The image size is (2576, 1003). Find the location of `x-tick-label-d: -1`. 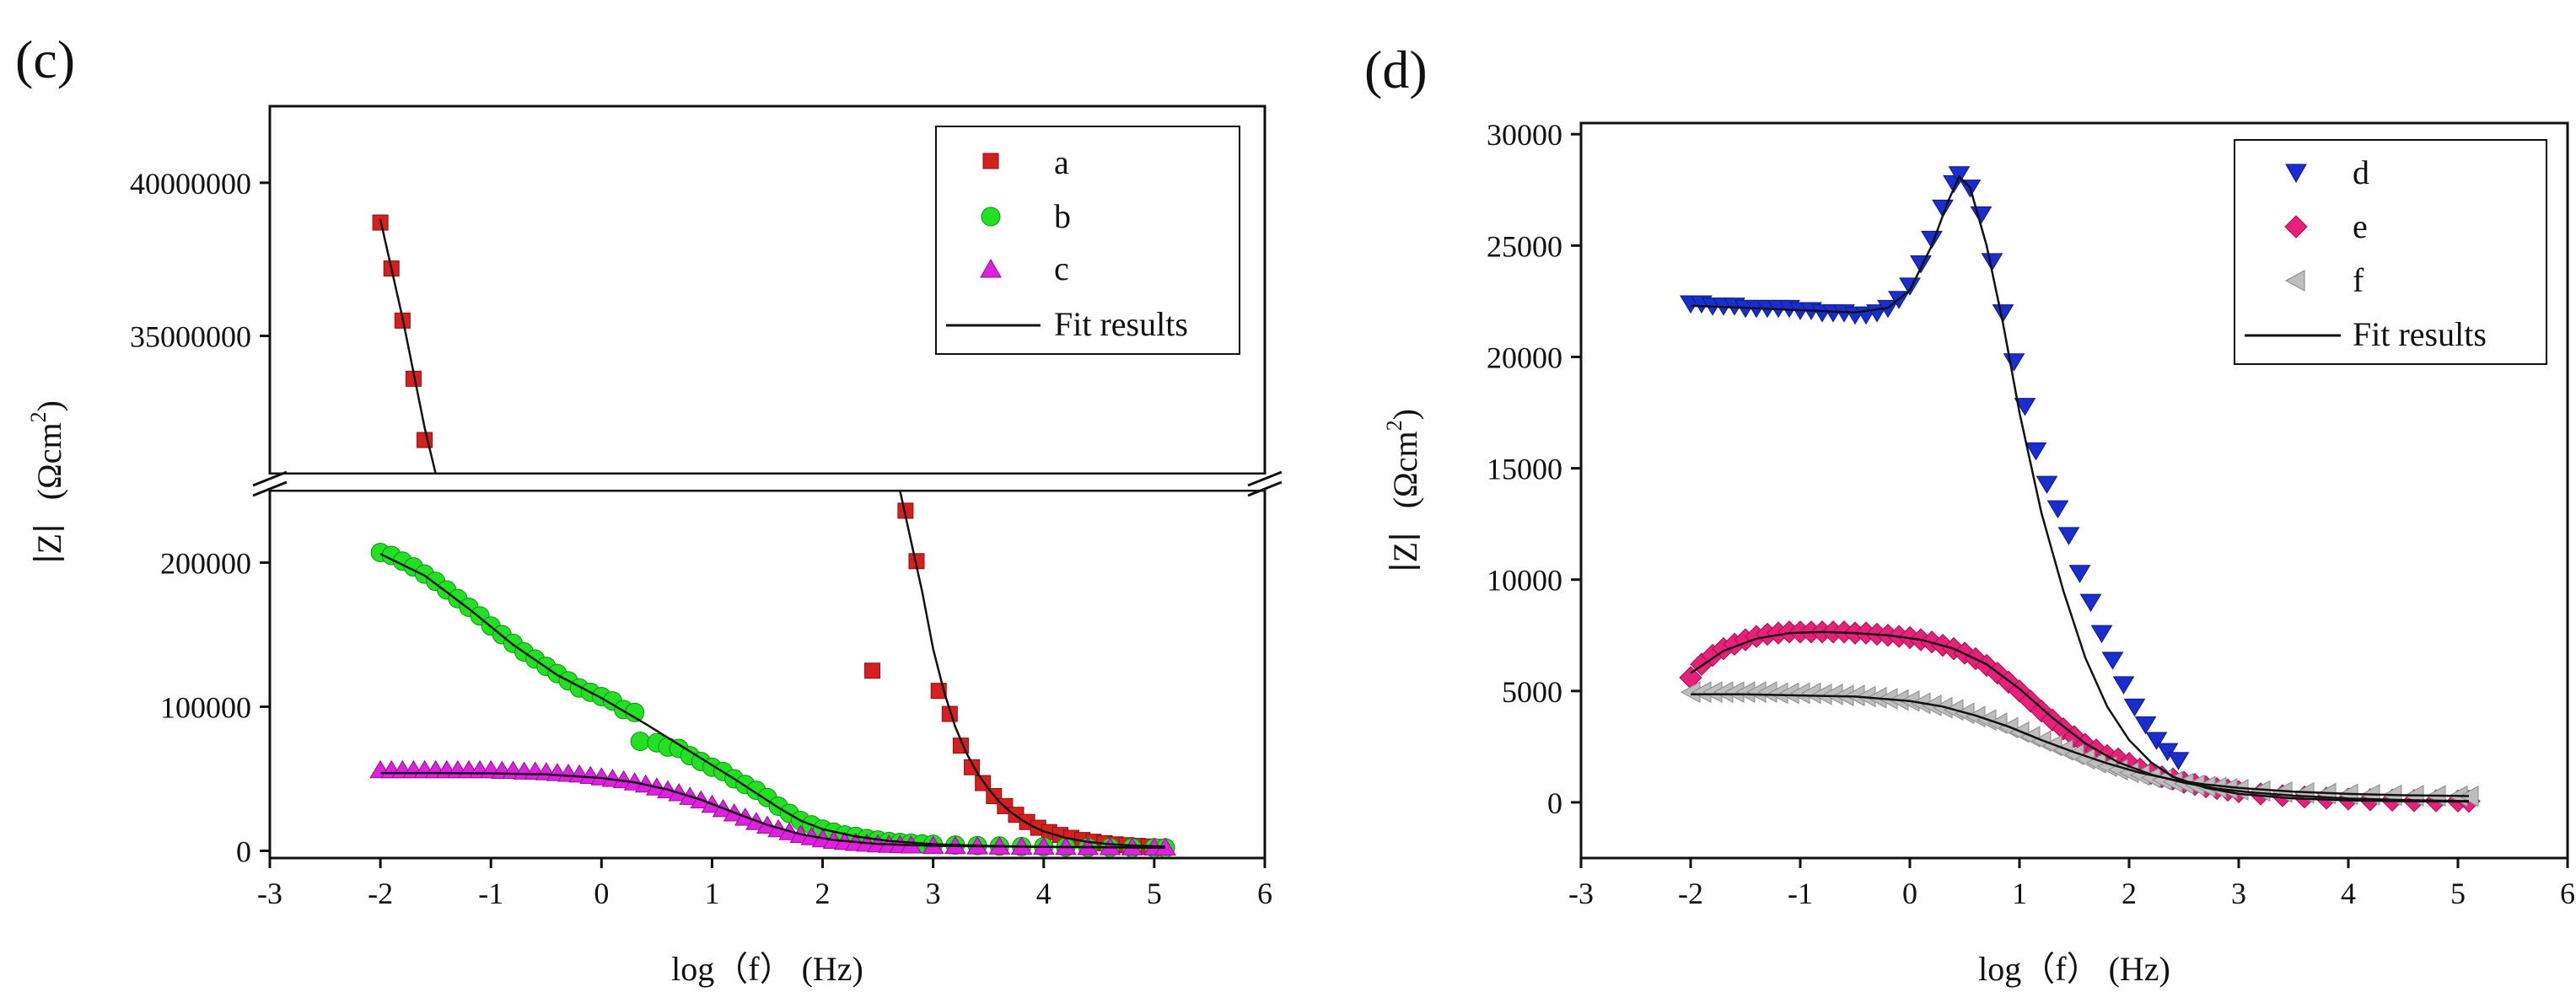

x-tick-label-d: -1 is located at coordinates (1800, 893).